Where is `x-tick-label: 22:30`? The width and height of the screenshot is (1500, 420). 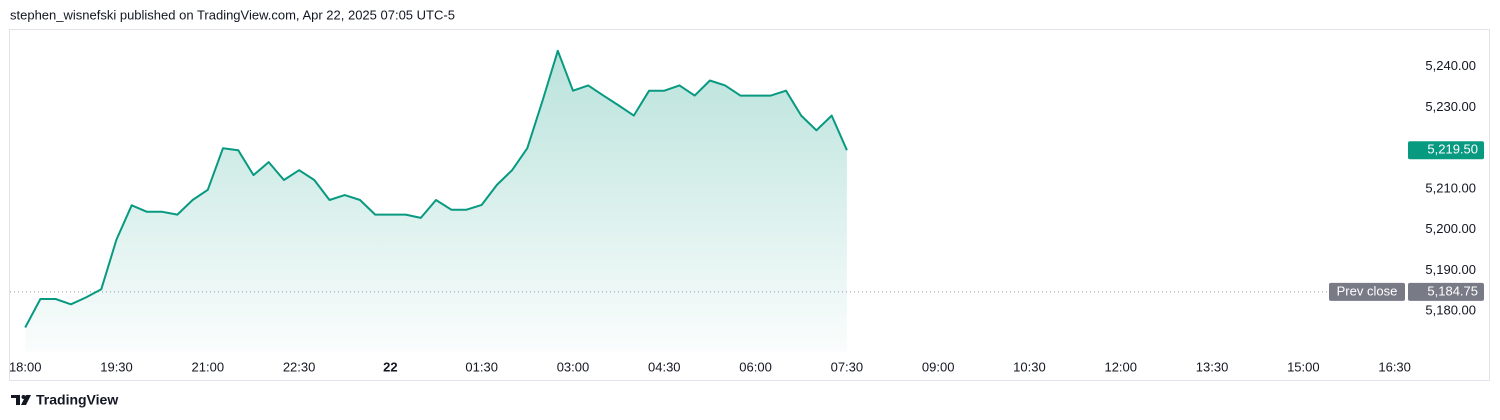
x-tick-label: 22:30 is located at coordinates (299, 366).